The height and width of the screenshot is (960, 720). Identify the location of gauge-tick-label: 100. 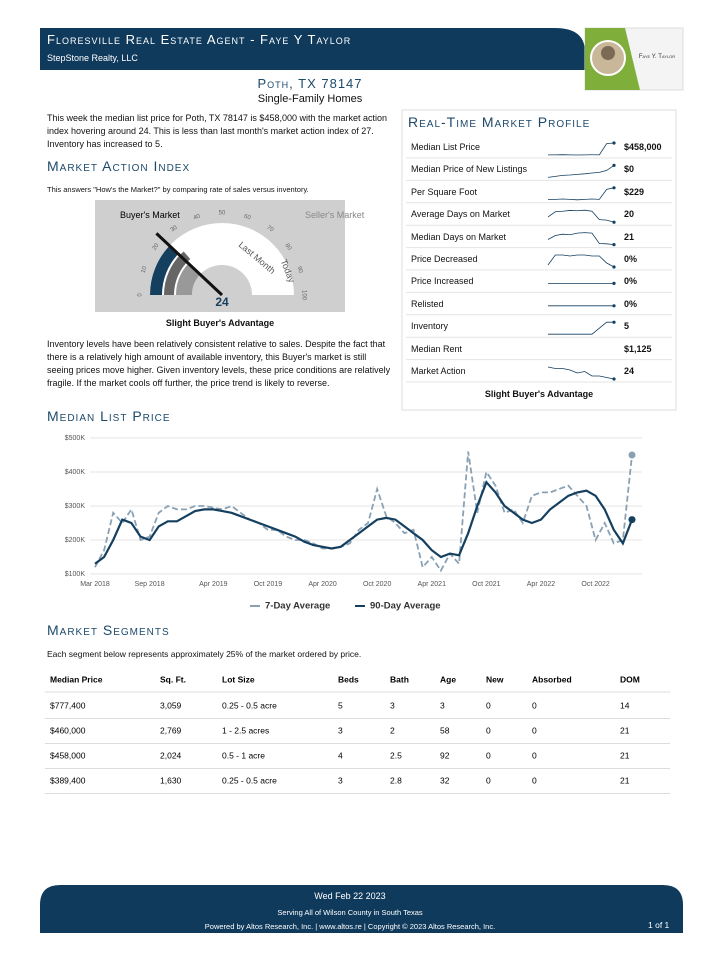
(303, 295).